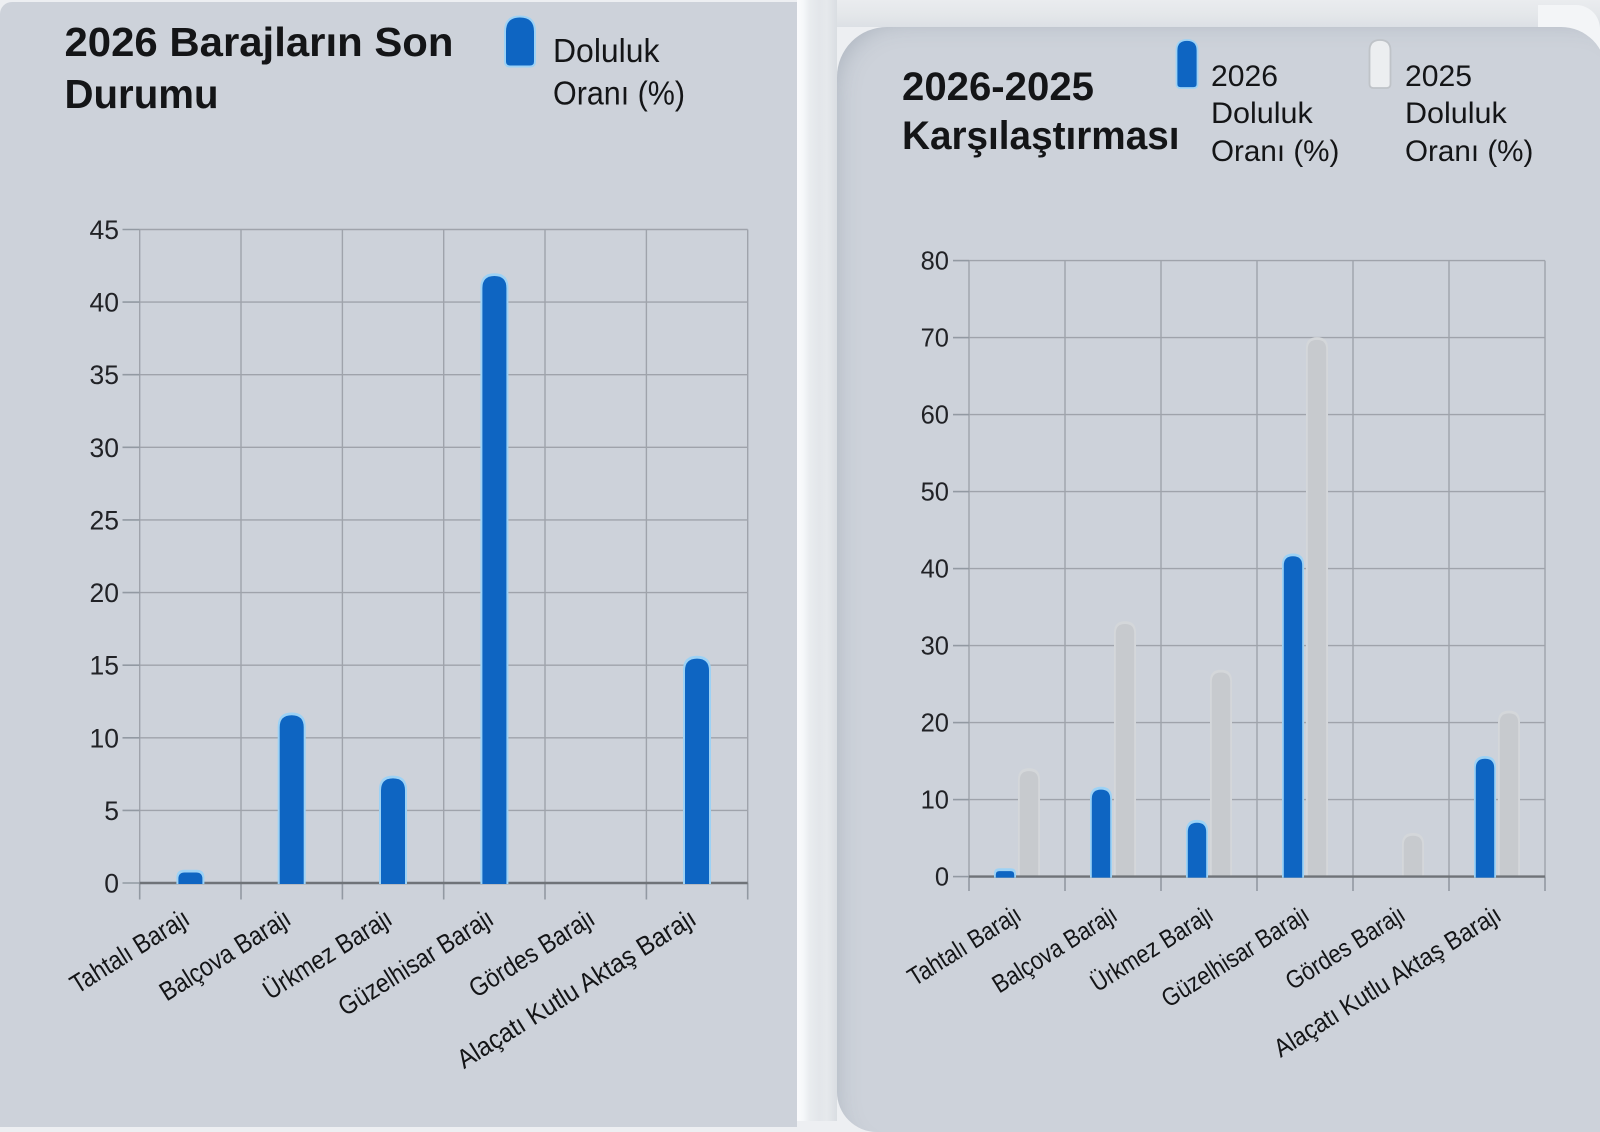  What do you see at coordinates (935, 493) in the screenshot?
I see `svg-text: 50` at bounding box center [935, 493].